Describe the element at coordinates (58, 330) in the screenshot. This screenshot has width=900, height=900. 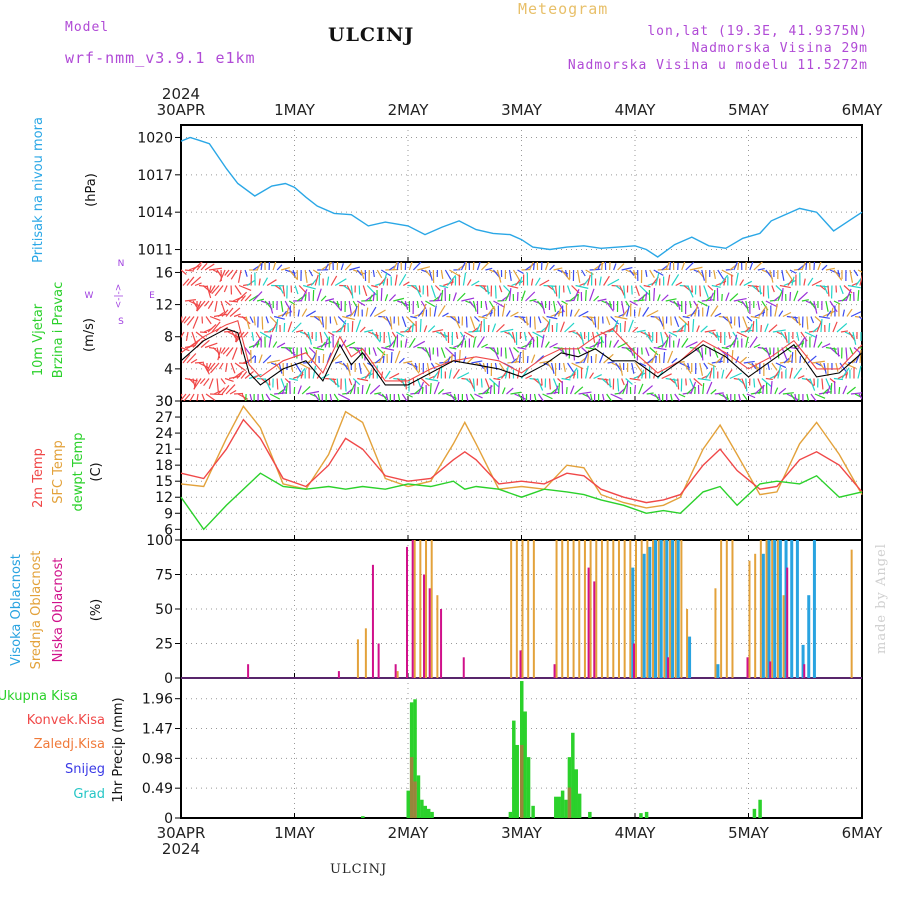
I see `wind-ylabel-2: Brzina i Pravac` at that location.